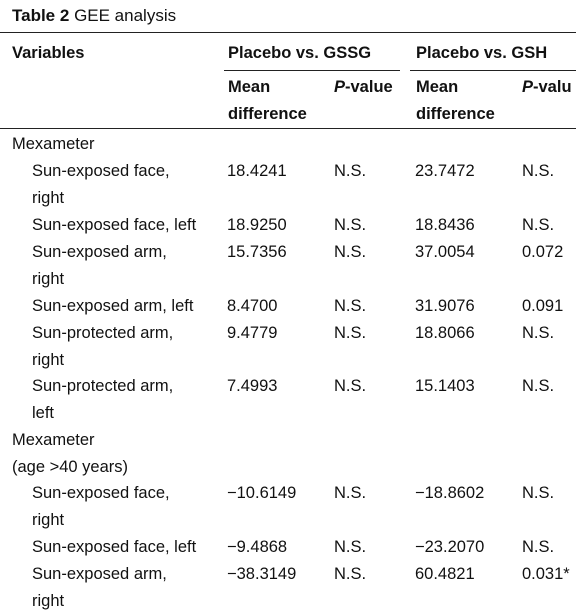 The width and height of the screenshot is (576, 615). What do you see at coordinates (445, 225) in the screenshot?
I see `mean-difference-gsh: 18.8436` at bounding box center [445, 225].